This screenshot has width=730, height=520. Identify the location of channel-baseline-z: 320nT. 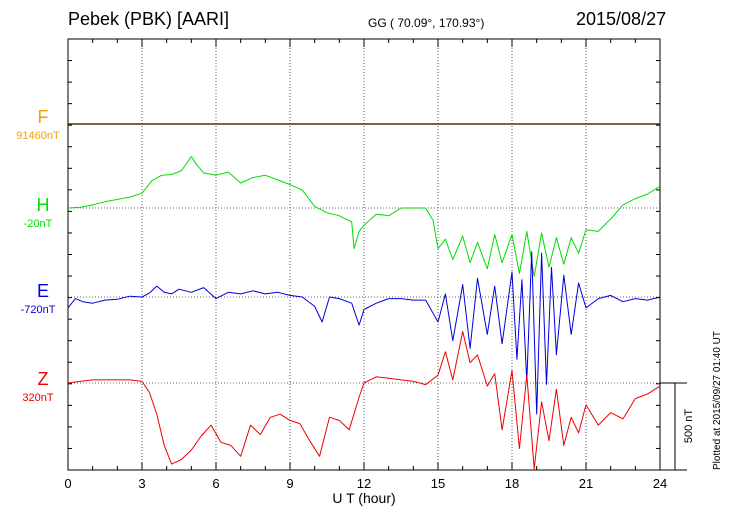
(37, 398).